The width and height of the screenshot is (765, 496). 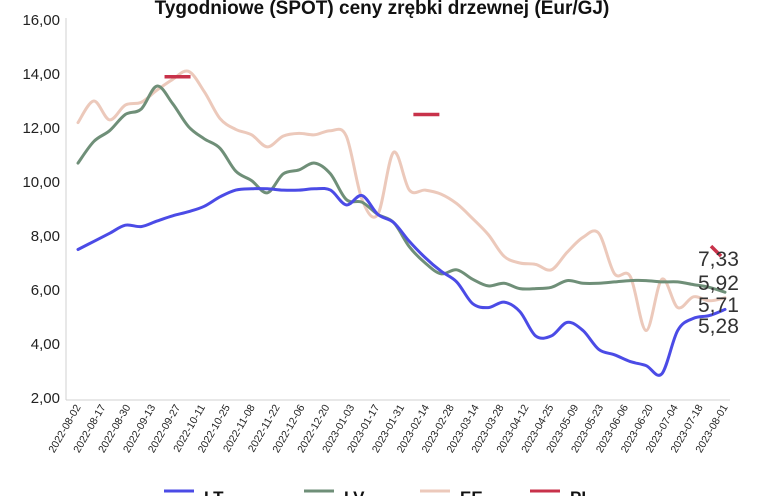 What do you see at coordinates (41, 74) in the screenshot?
I see `y-tick-label: 14,00` at bounding box center [41, 74].